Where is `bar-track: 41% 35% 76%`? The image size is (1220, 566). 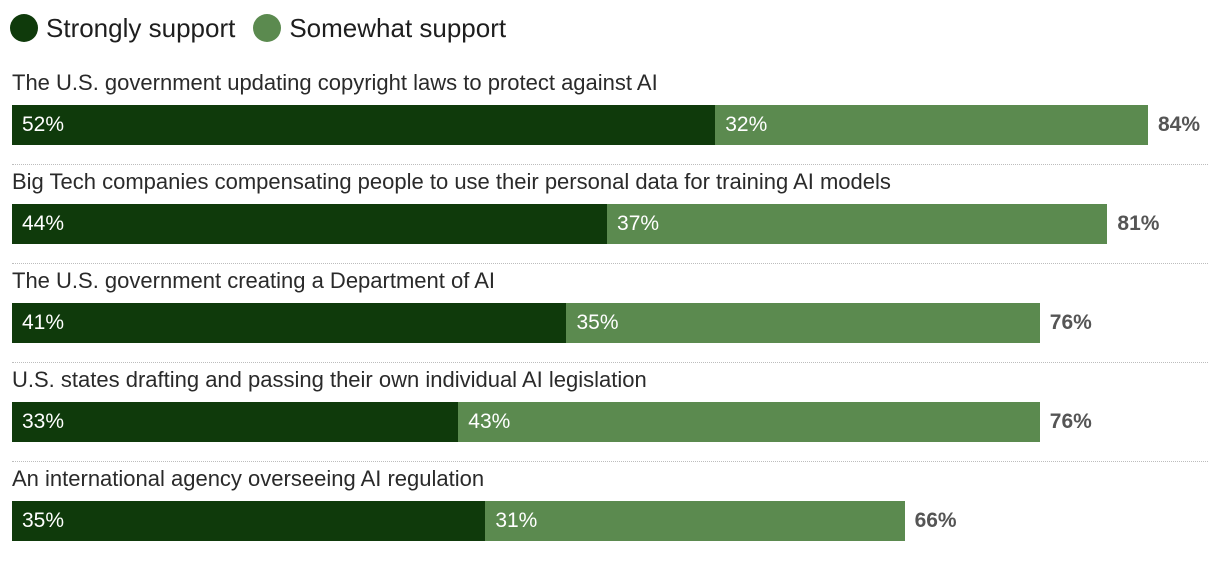 bar-track: 41% 35% 76% is located at coordinates (582, 323).